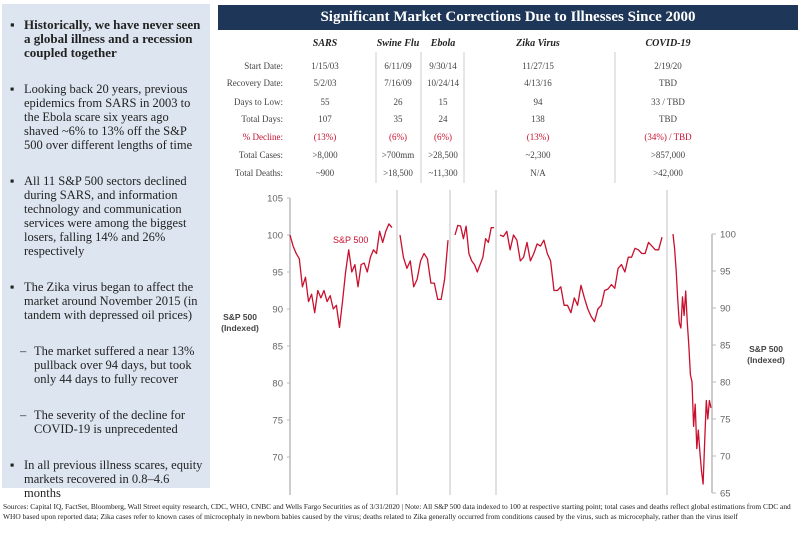 The height and width of the screenshot is (534, 800). I want to click on line-sars, so click(341, 276).